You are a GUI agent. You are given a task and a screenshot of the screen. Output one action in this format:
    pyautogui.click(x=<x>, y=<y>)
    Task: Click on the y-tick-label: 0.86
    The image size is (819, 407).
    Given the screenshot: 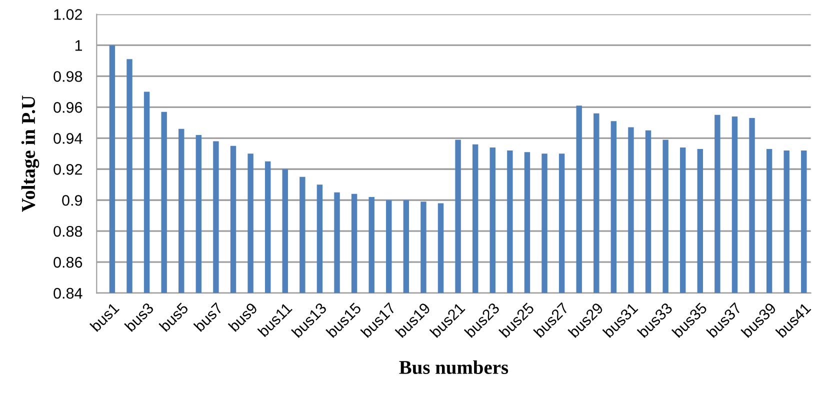 What is the action you would take?
    pyautogui.click(x=68, y=262)
    